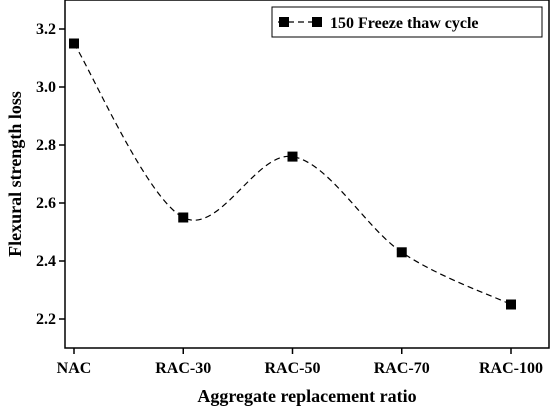 Image resolution: width=556 pixels, height=410 pixels. I want to click on y-tick-label: 2.2, so click(46, 319).